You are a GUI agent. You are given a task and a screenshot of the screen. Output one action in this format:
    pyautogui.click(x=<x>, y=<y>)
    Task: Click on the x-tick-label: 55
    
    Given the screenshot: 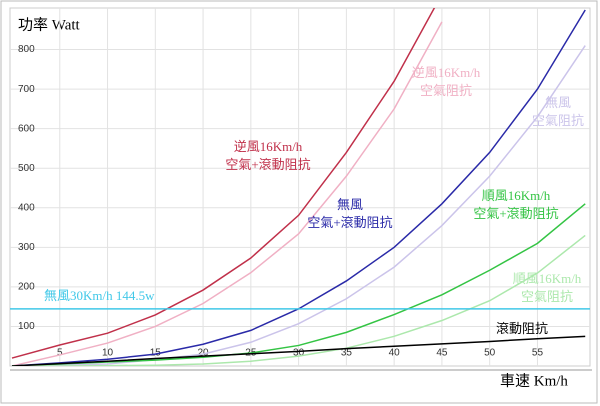 What is the action you would take?
    pyautogui.click(x=538, y=353)
    